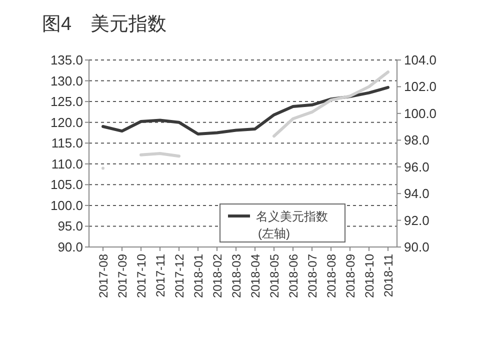 This screenshot has height=362, width=500. Describe the element at coordinates (351, 276) in the screenshot. I see `x-tick-label: 2018-09` at that location.